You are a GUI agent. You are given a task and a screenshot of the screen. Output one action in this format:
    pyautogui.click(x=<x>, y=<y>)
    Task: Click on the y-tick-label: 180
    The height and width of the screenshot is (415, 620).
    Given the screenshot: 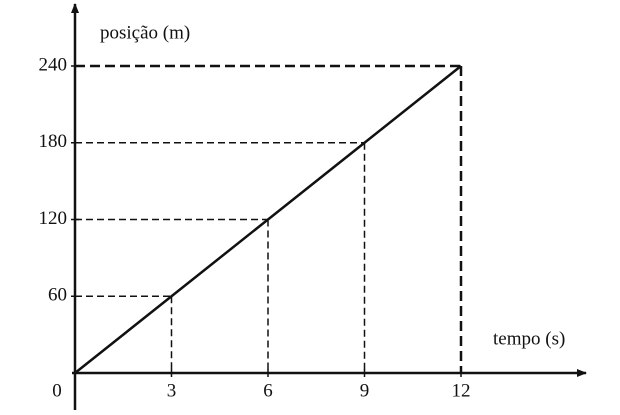 What is the action you would take?
    pyautogui.click(x=53, y=141)
    